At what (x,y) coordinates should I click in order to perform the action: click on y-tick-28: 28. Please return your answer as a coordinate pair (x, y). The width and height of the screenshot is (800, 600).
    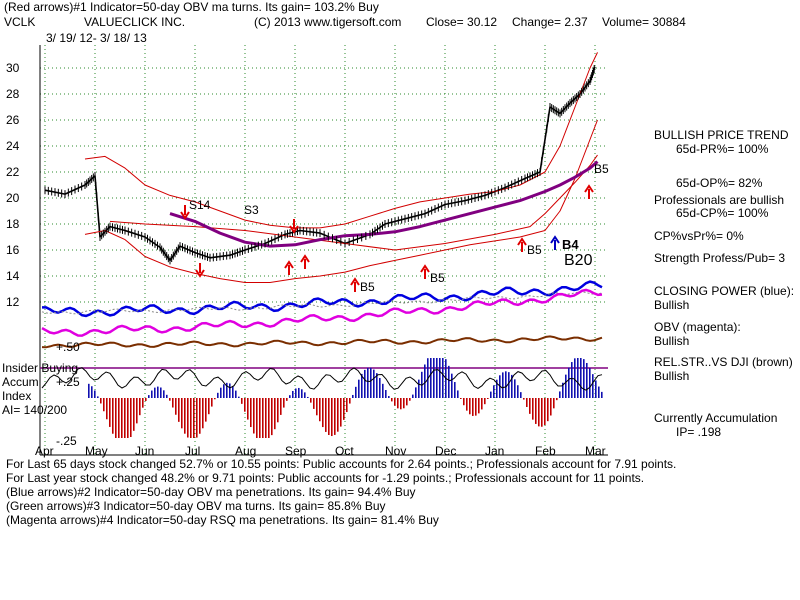
    Looking at the image, I should click on (13, 94).